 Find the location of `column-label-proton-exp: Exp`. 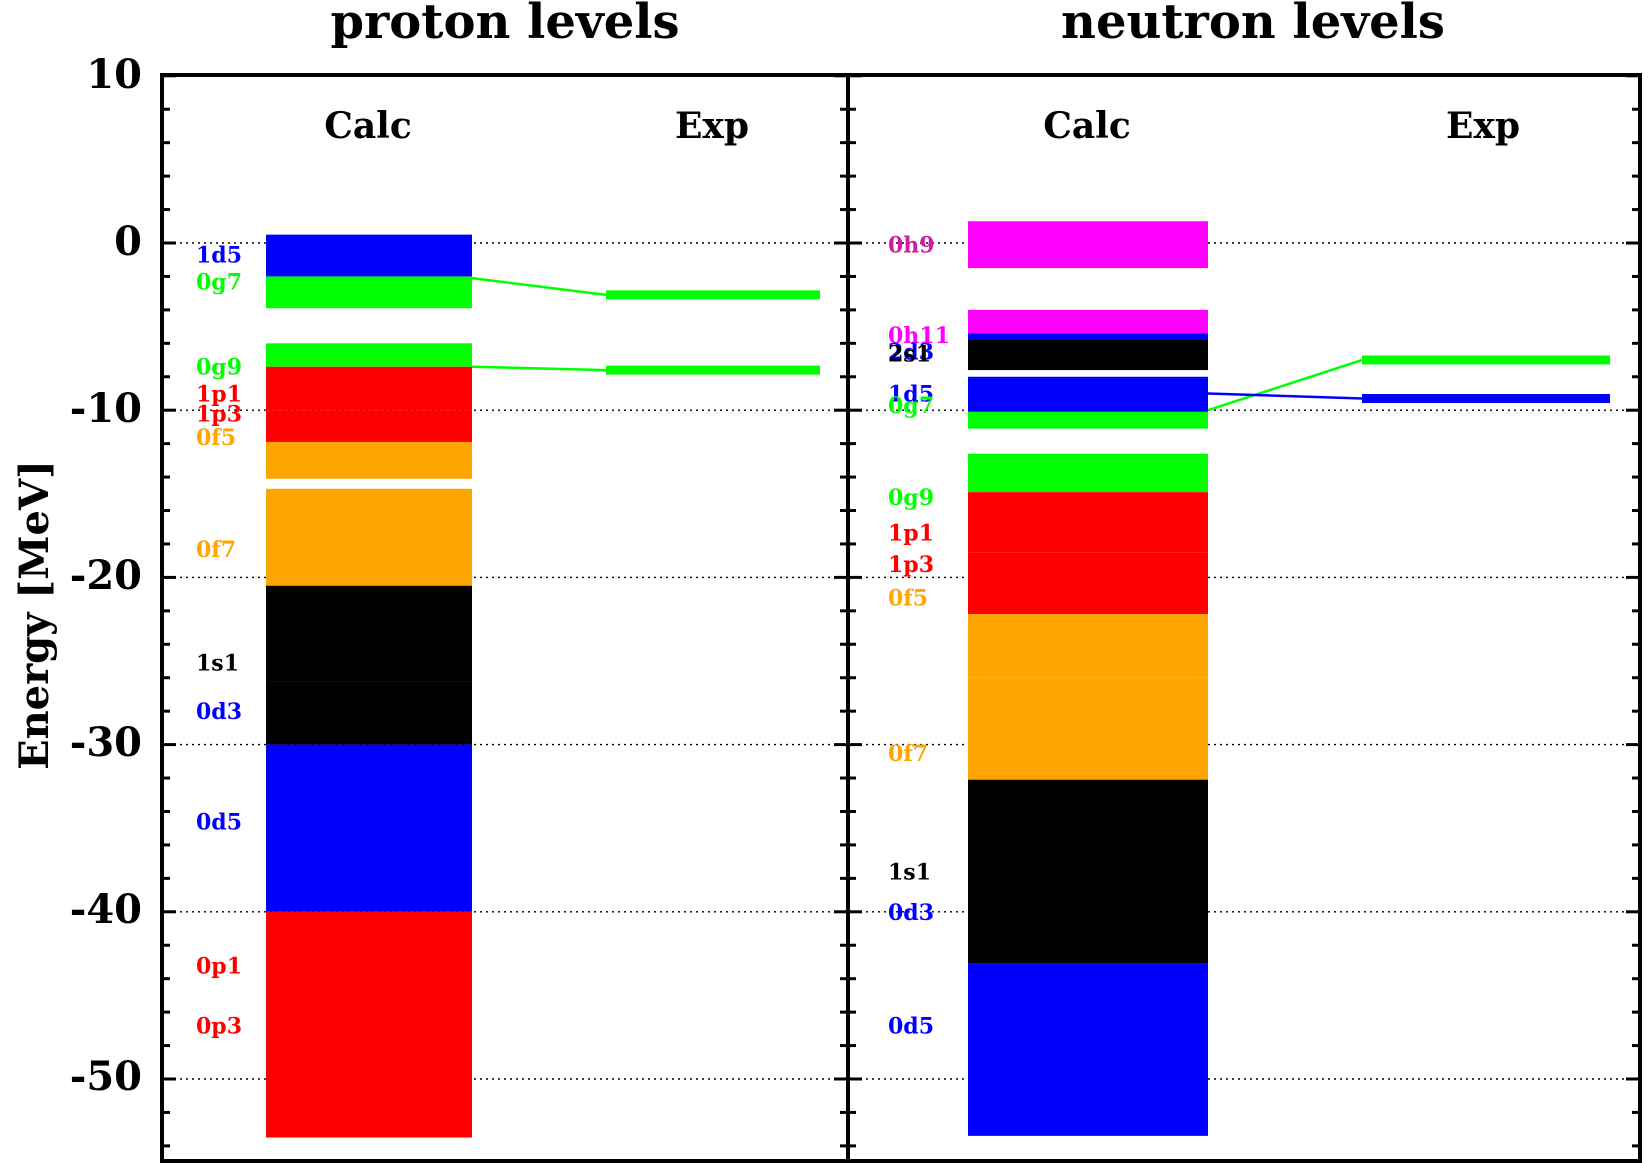

column-label-proton-exp: Exp is located at coordinates (712, 126).